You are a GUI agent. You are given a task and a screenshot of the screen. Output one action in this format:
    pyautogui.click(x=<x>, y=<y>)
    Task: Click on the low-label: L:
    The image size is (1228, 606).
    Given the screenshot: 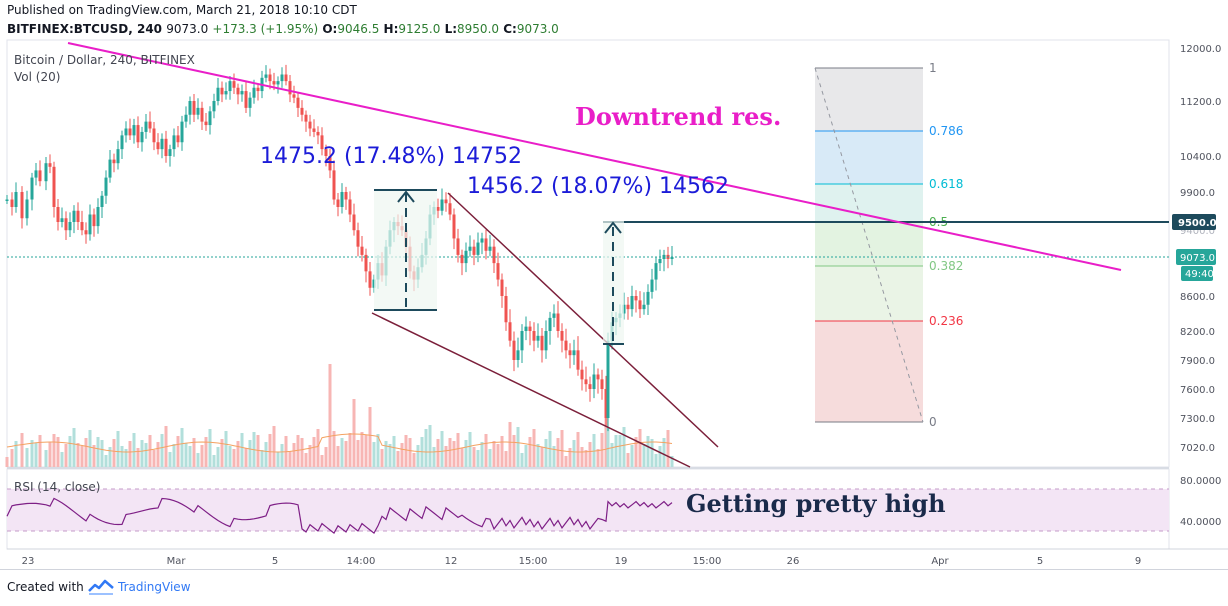 What is the action you would take?
    pyautogui.click(x=451, y=29)
    